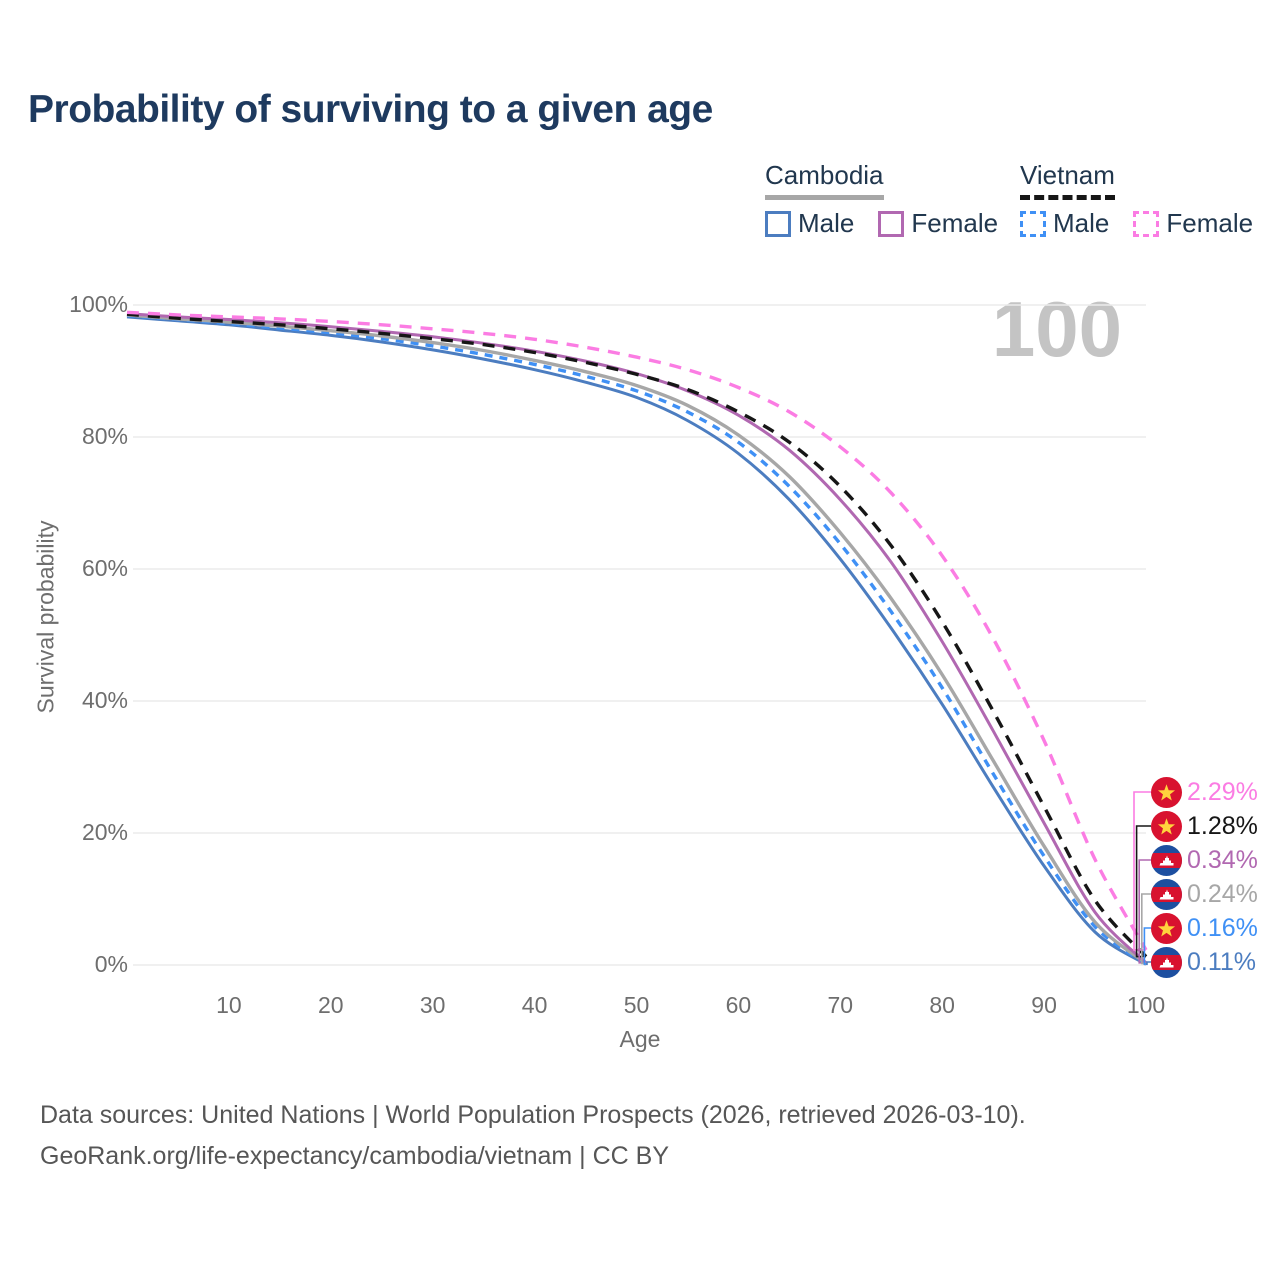  What do you see at coordinates (840, 1005) in the screenshot?
I see `x-tick-label: 70` at bounding box center [840, 1005].